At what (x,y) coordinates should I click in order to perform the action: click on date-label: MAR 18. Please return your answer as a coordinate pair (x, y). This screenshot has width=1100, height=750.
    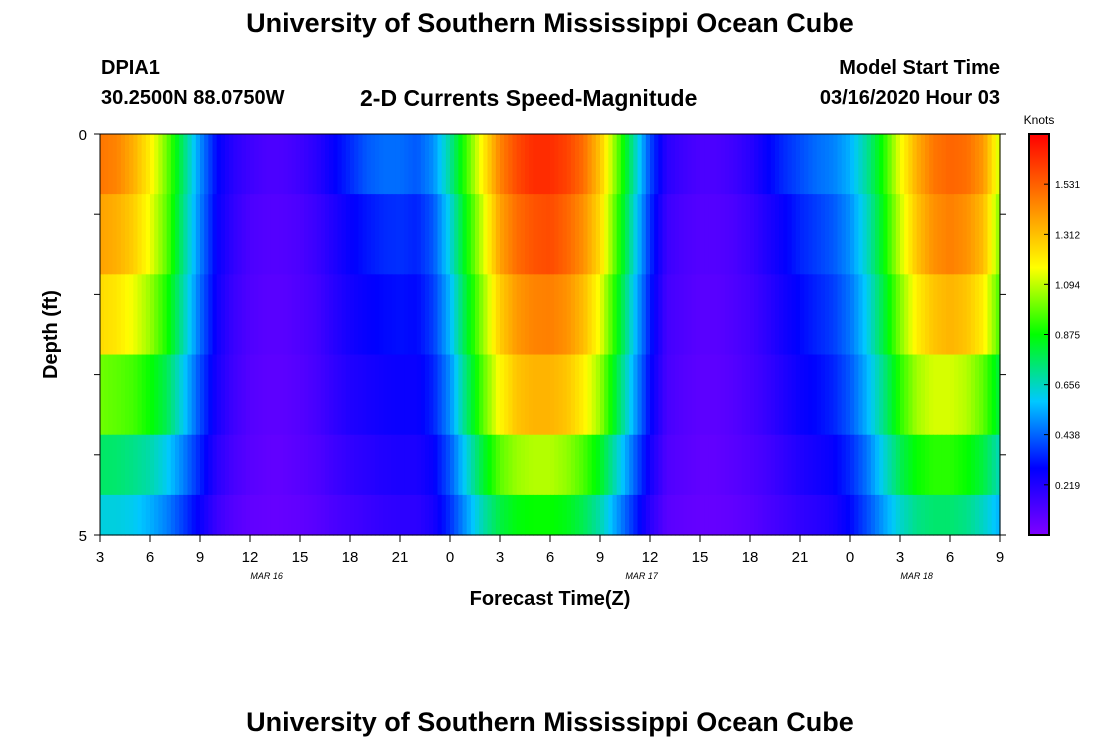
    Looking at the image, I should click on (916, 576).